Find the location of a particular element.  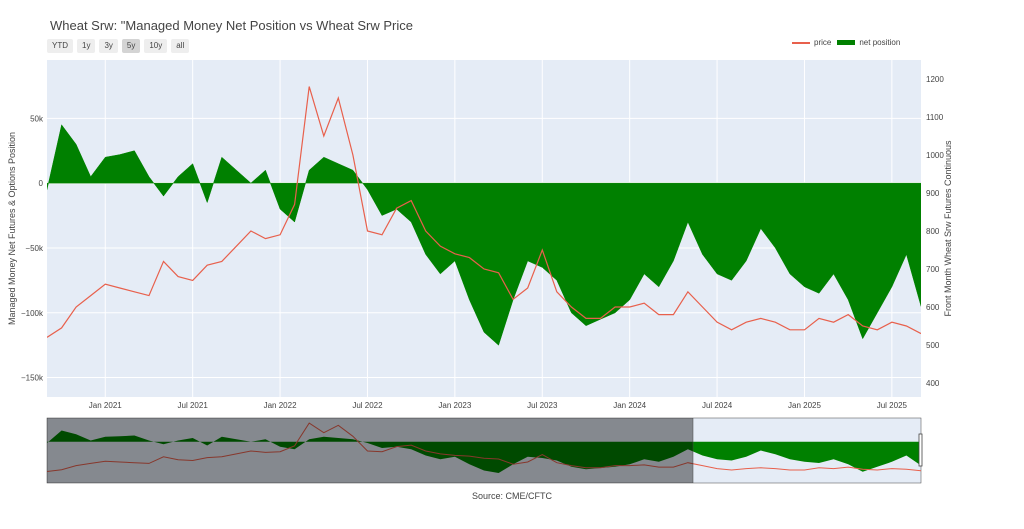

range-slider-net-area is located at coordinates (484, 451).